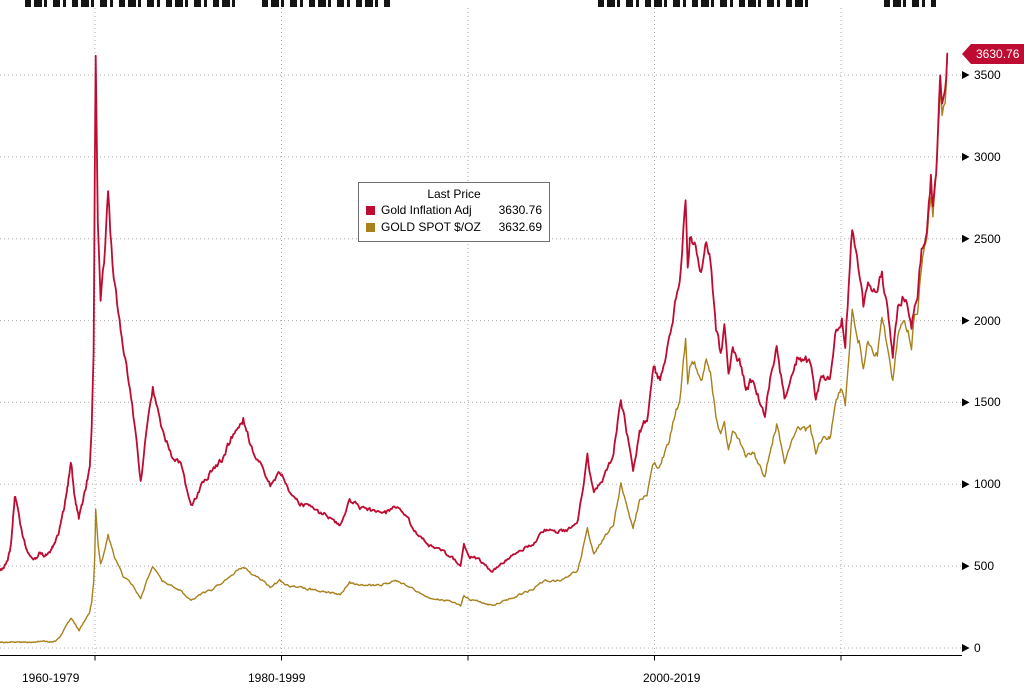 The width and height of the screenshot is (1024, 690). Describe the element at coordinates (520, 227) in the screenshot. I see `legend-series-value: 3632.69` at that location.